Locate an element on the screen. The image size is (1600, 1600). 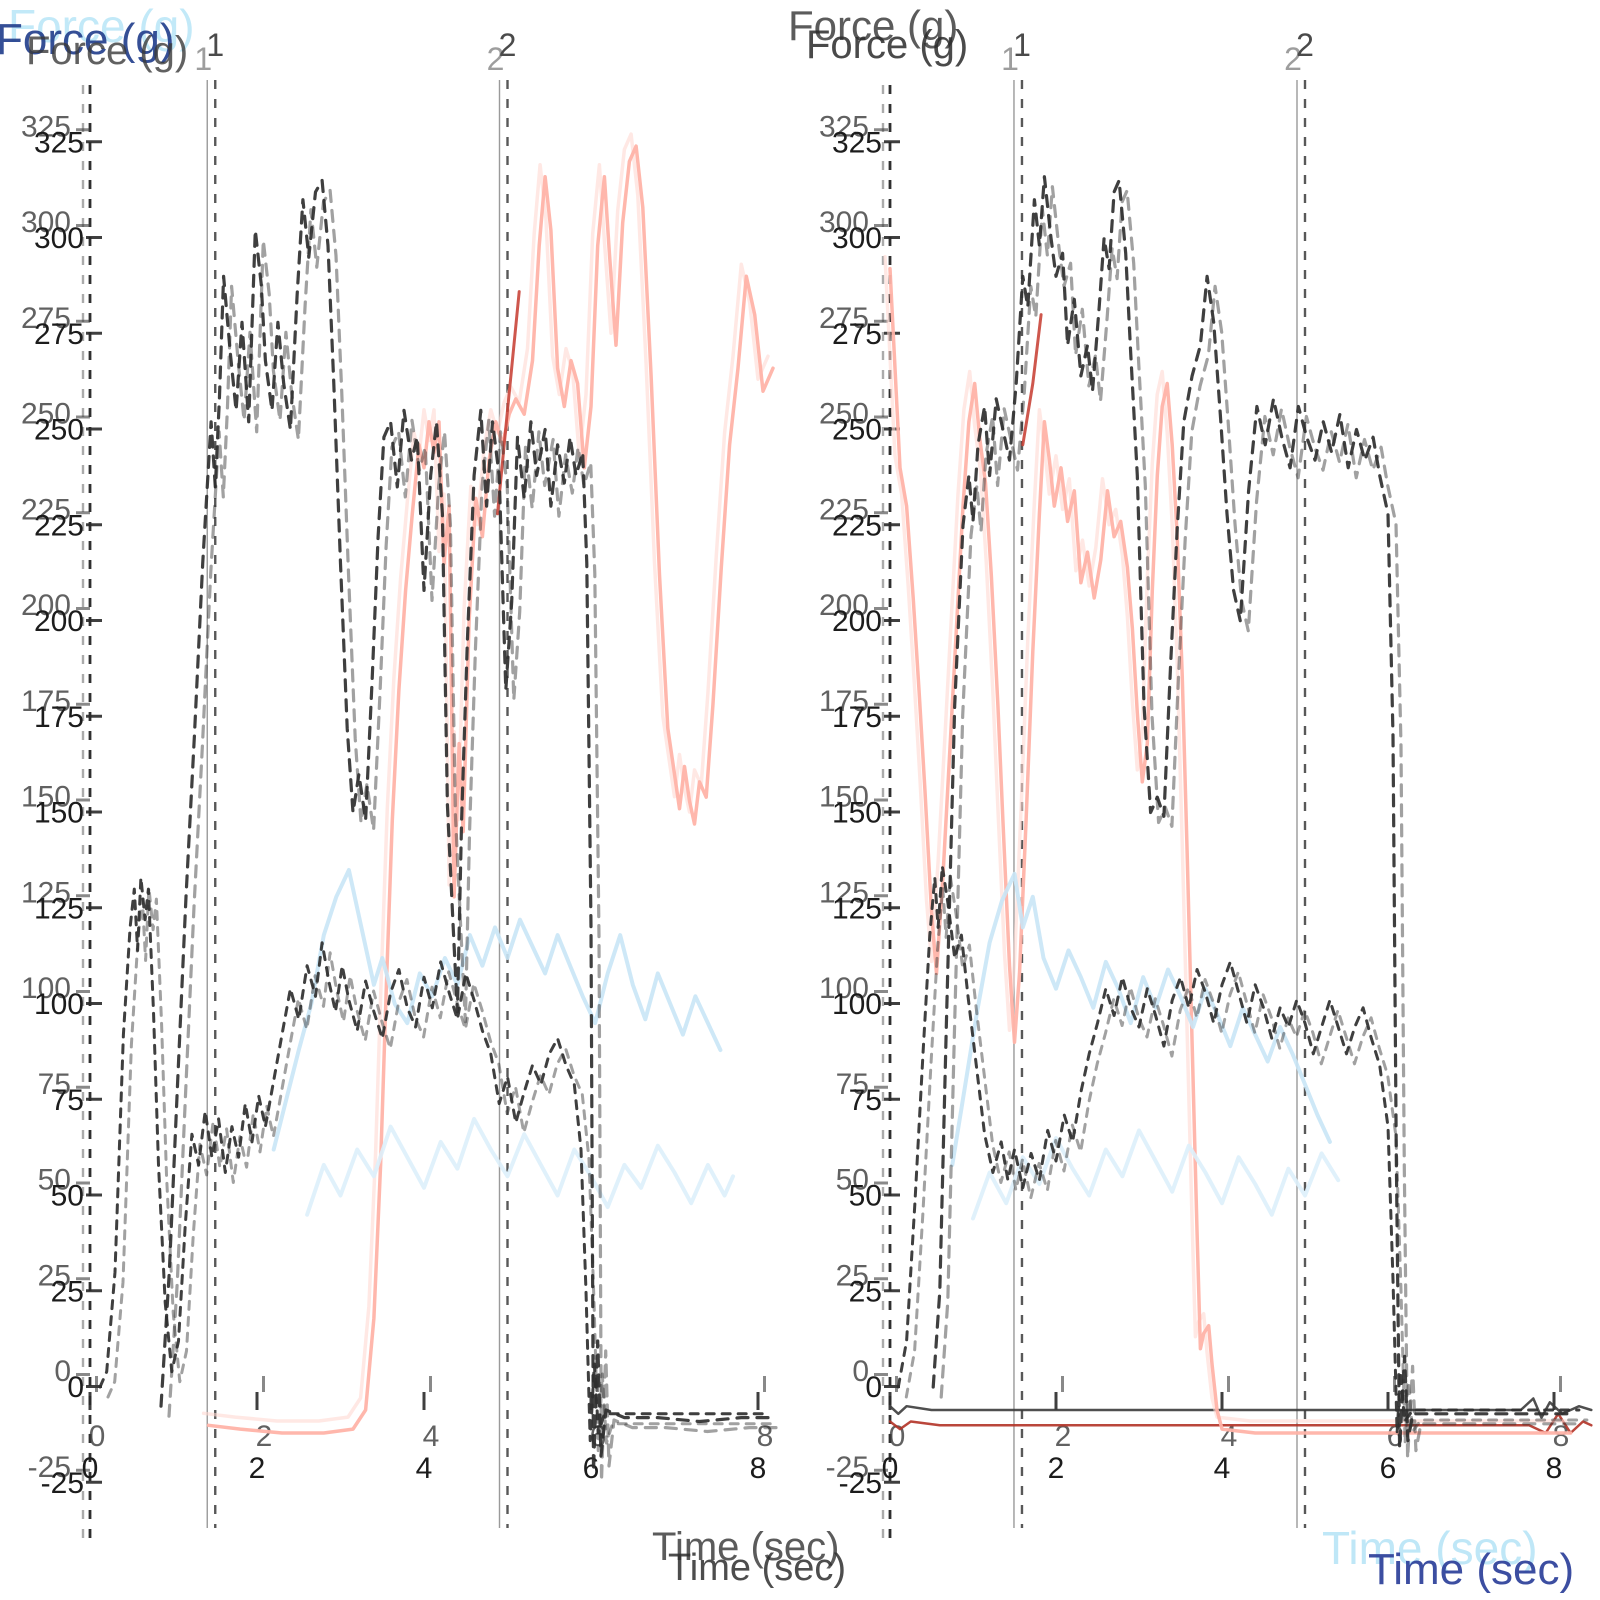
left-y-axis-title-ghost-navy: Force (g) is located at coordinates (87, 39).